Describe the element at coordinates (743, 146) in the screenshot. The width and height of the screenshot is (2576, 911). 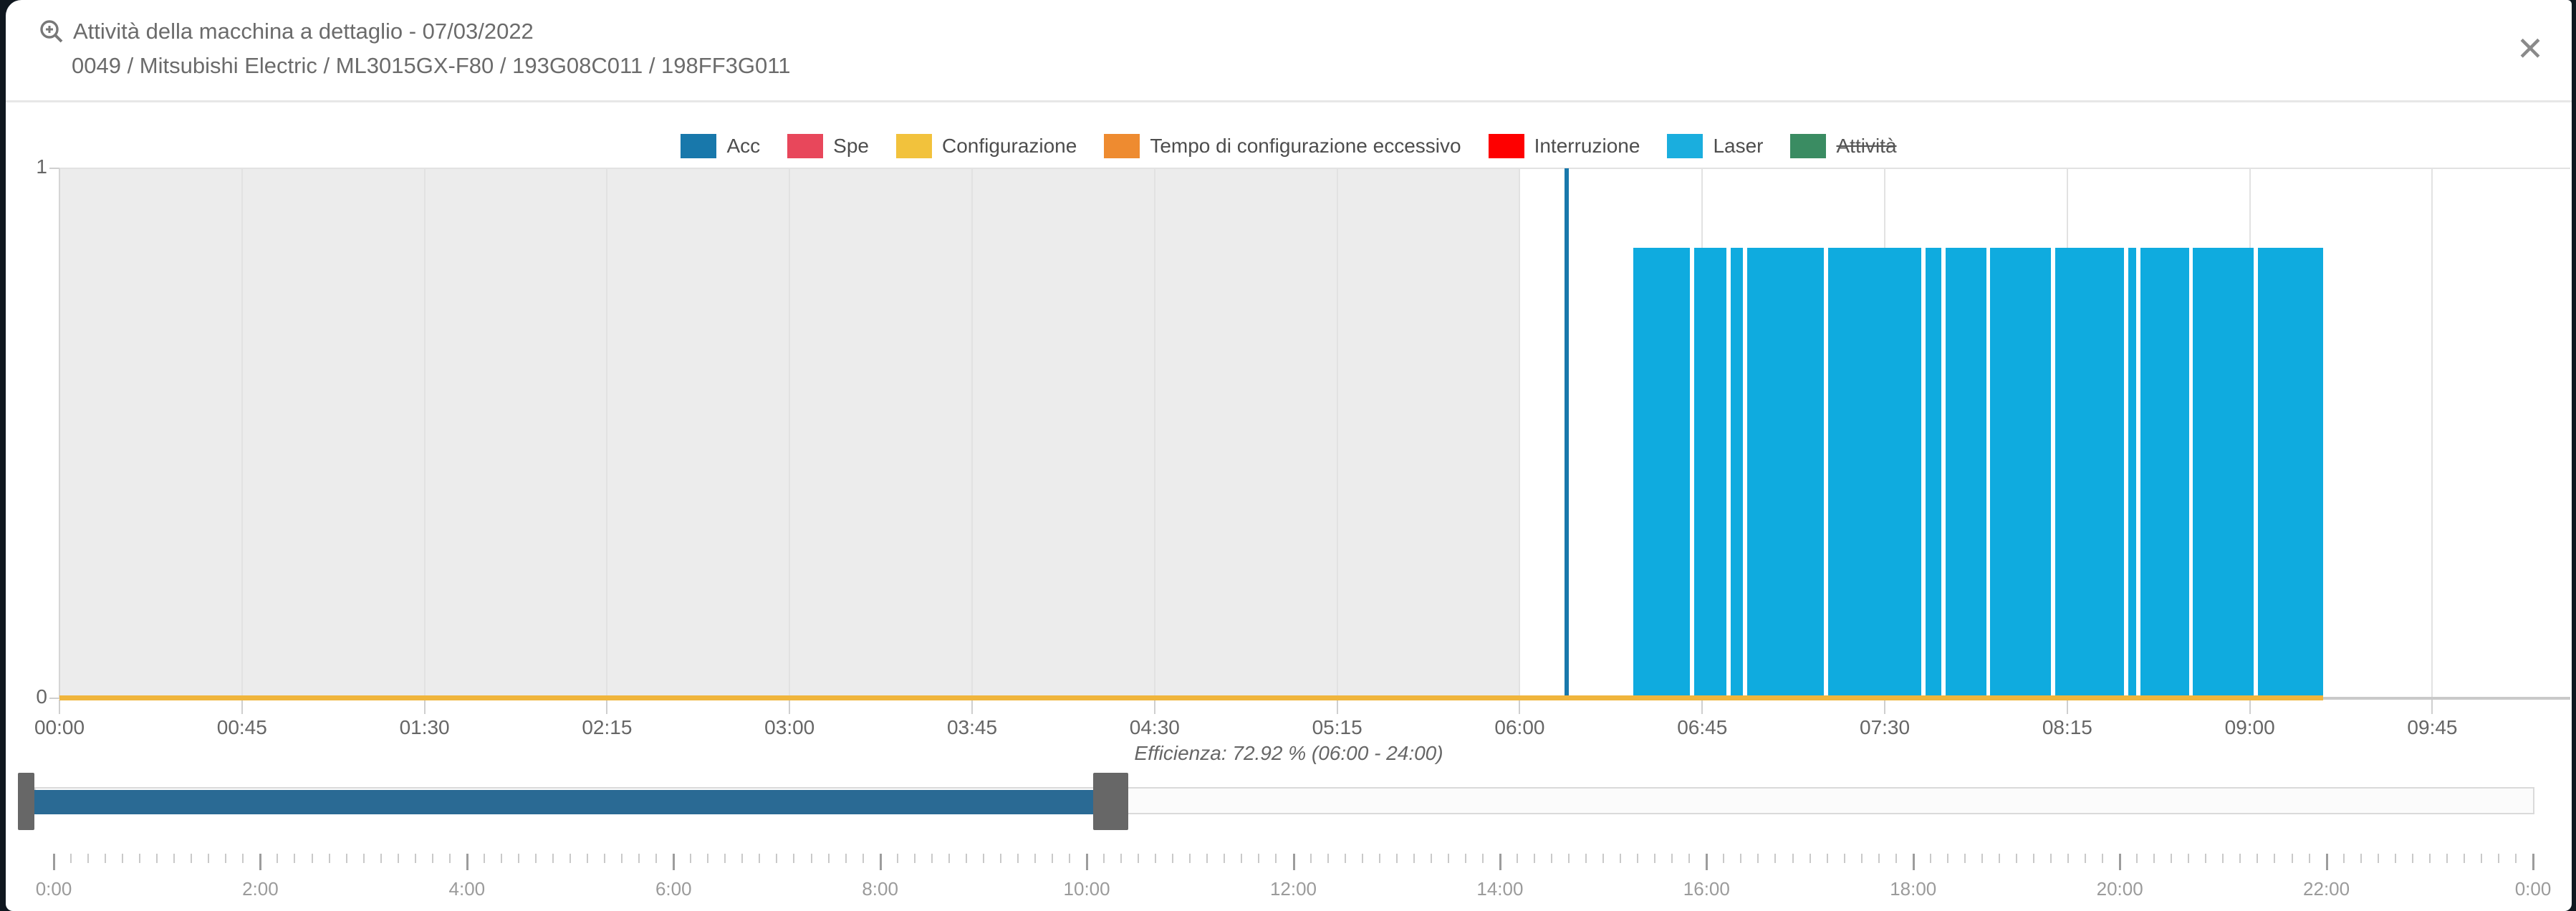
I see `legend-label: Acc` at that location.